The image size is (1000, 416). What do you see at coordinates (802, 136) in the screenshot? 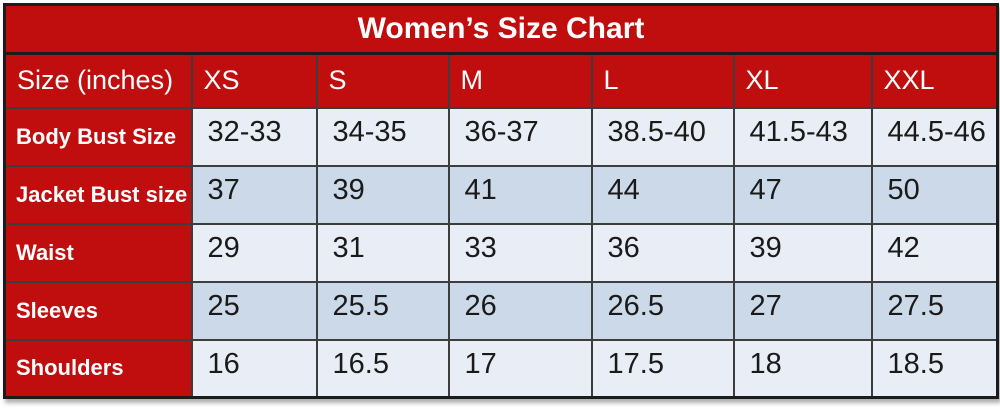
I see `value-cell: 41.5-43` at bounding box center [802, 136].